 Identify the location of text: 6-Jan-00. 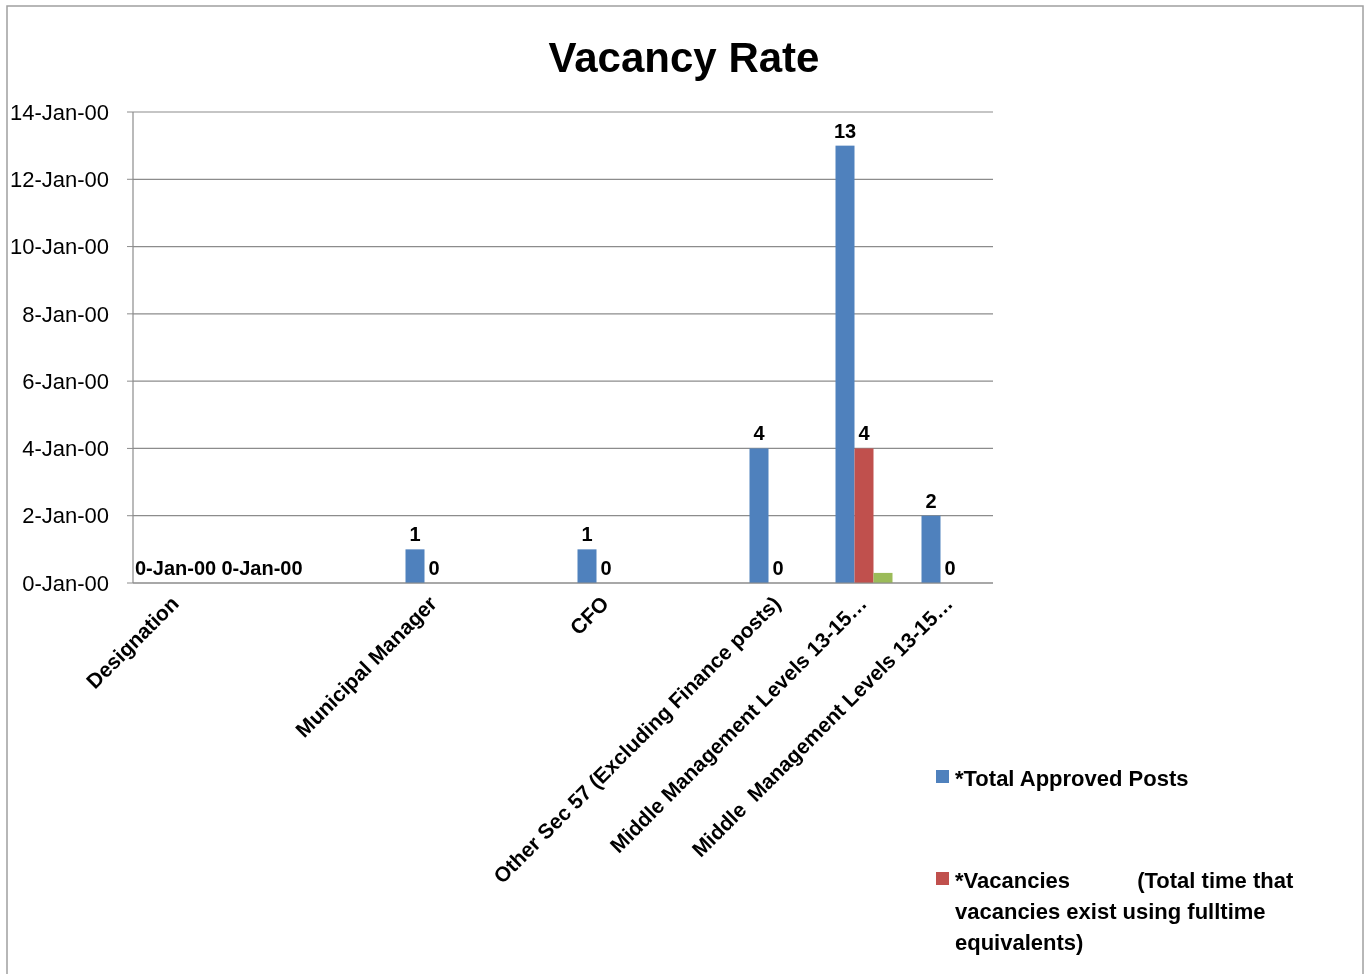
(65, 381).